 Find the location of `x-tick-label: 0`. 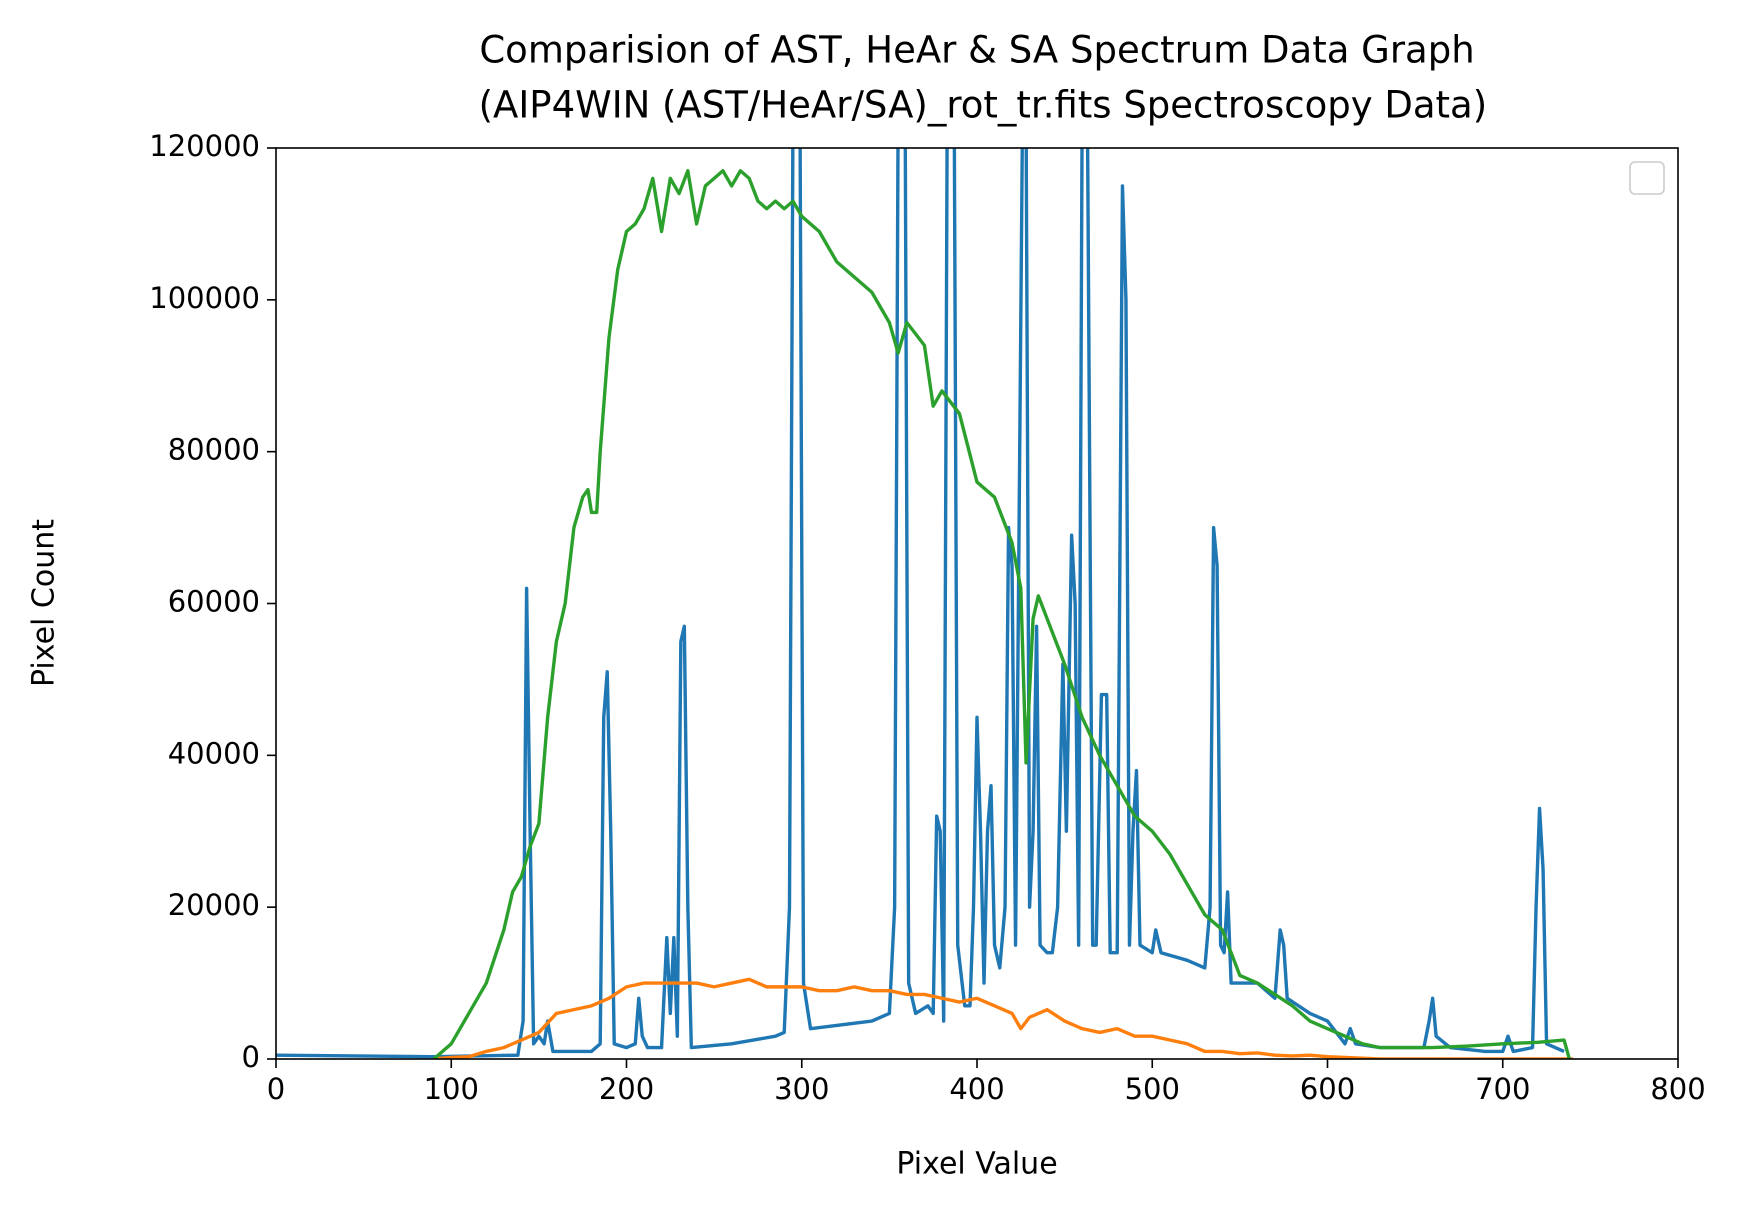

x-tick-label: 0 is located at coordinates (276, 1089).